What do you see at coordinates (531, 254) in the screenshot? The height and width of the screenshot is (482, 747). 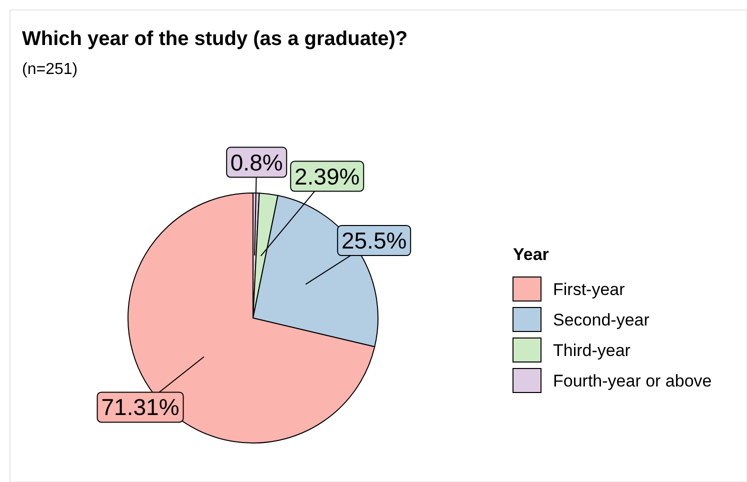 I see `legend-title: Year` at bounding box center [531, 254].